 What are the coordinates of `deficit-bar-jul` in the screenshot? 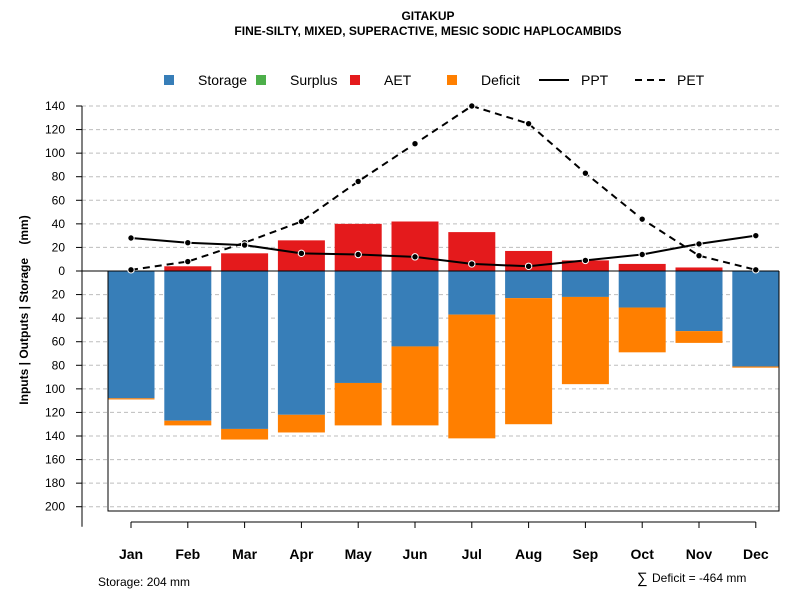 It's located at (472, 376).